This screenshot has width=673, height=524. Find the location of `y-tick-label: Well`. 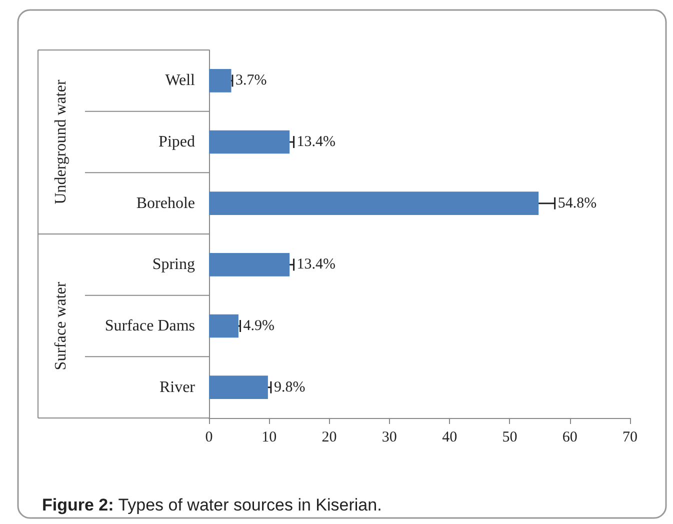

y-tick-label: Well is located at coordinates (180, 81).